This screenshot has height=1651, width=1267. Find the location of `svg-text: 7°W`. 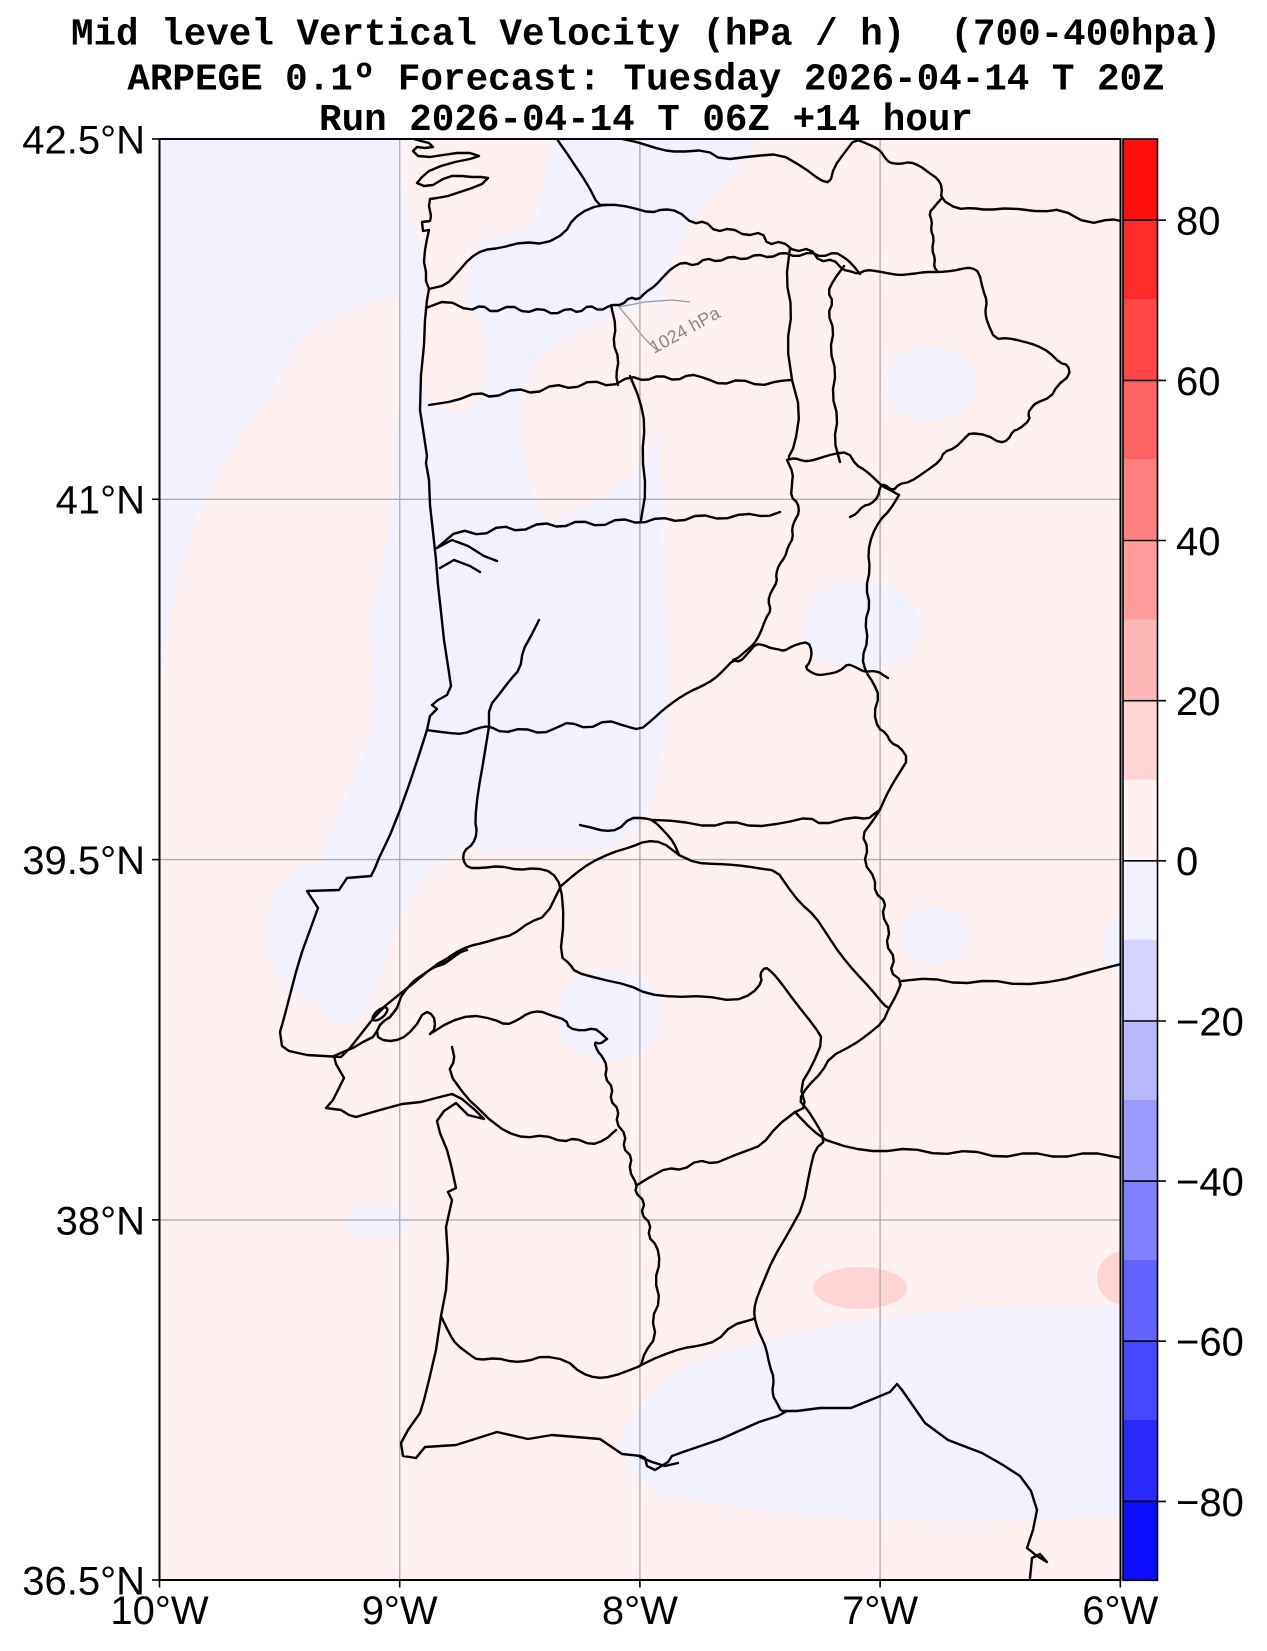

svg-text: 7°W is located at coordinates (880, 1611).